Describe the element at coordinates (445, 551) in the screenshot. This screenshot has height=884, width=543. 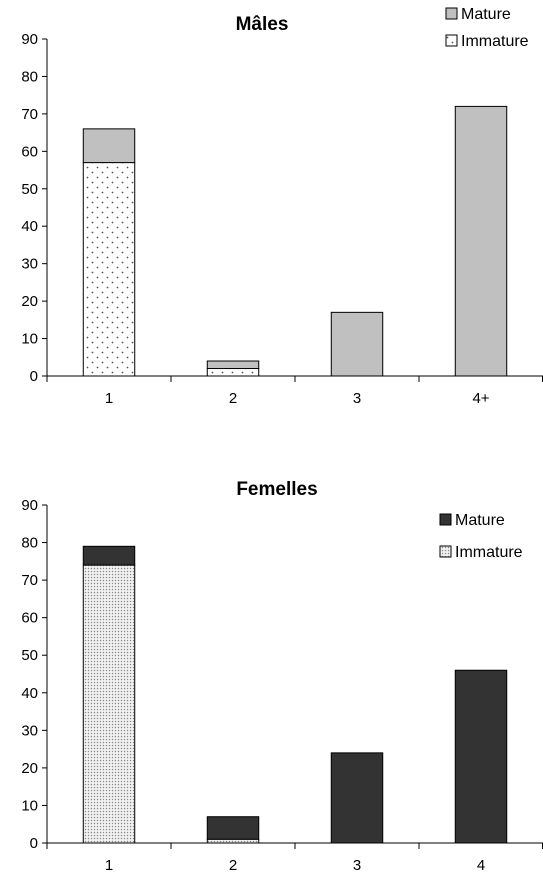
I see `females-legend-swatch-immature` at that location.